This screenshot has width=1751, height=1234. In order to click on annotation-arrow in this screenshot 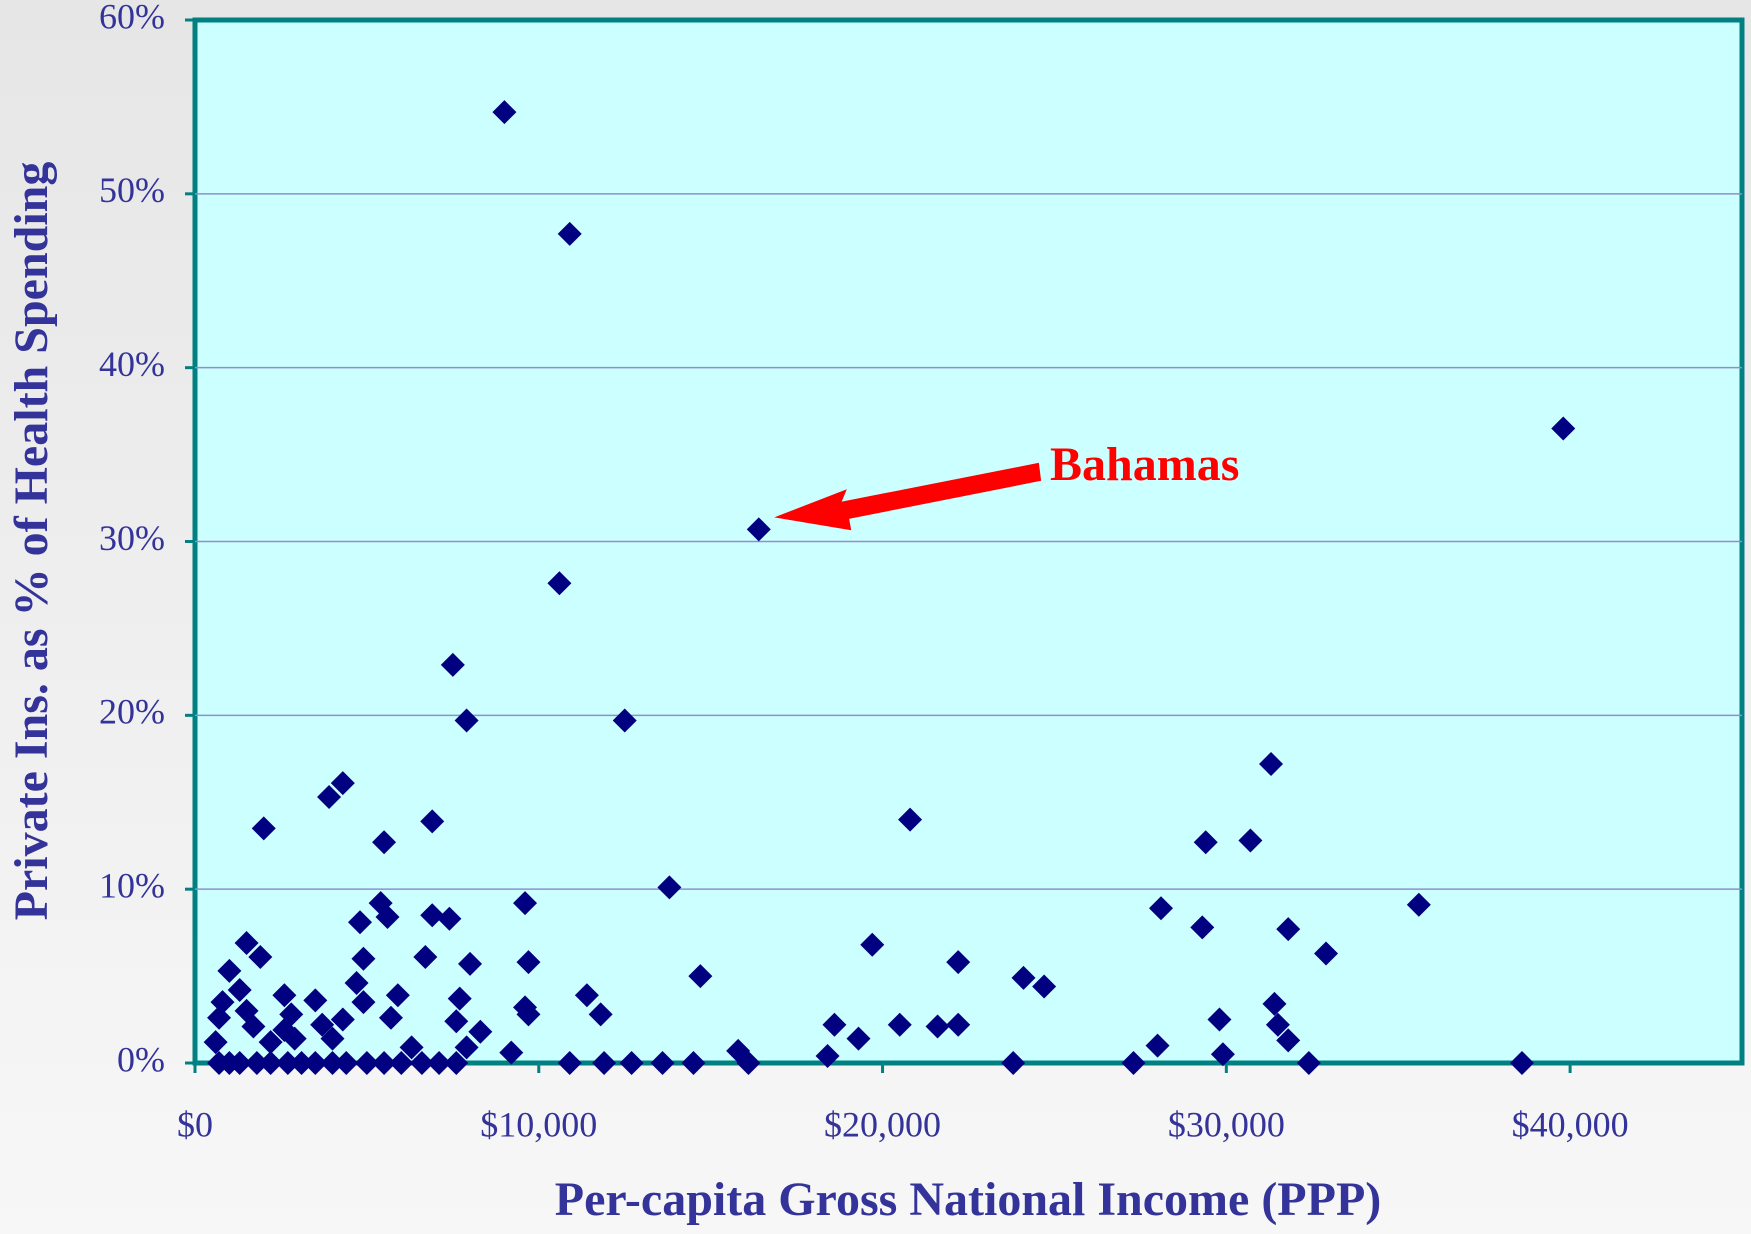, I will do `click(908, 496)`.